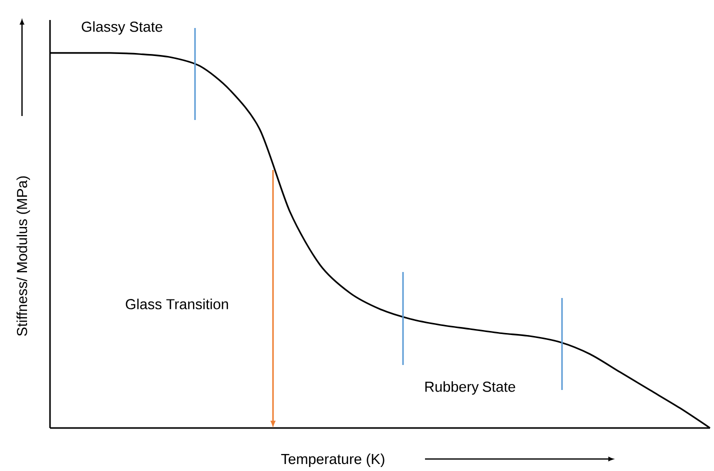  I want to click on text: Glassy State, so click(122, 28).